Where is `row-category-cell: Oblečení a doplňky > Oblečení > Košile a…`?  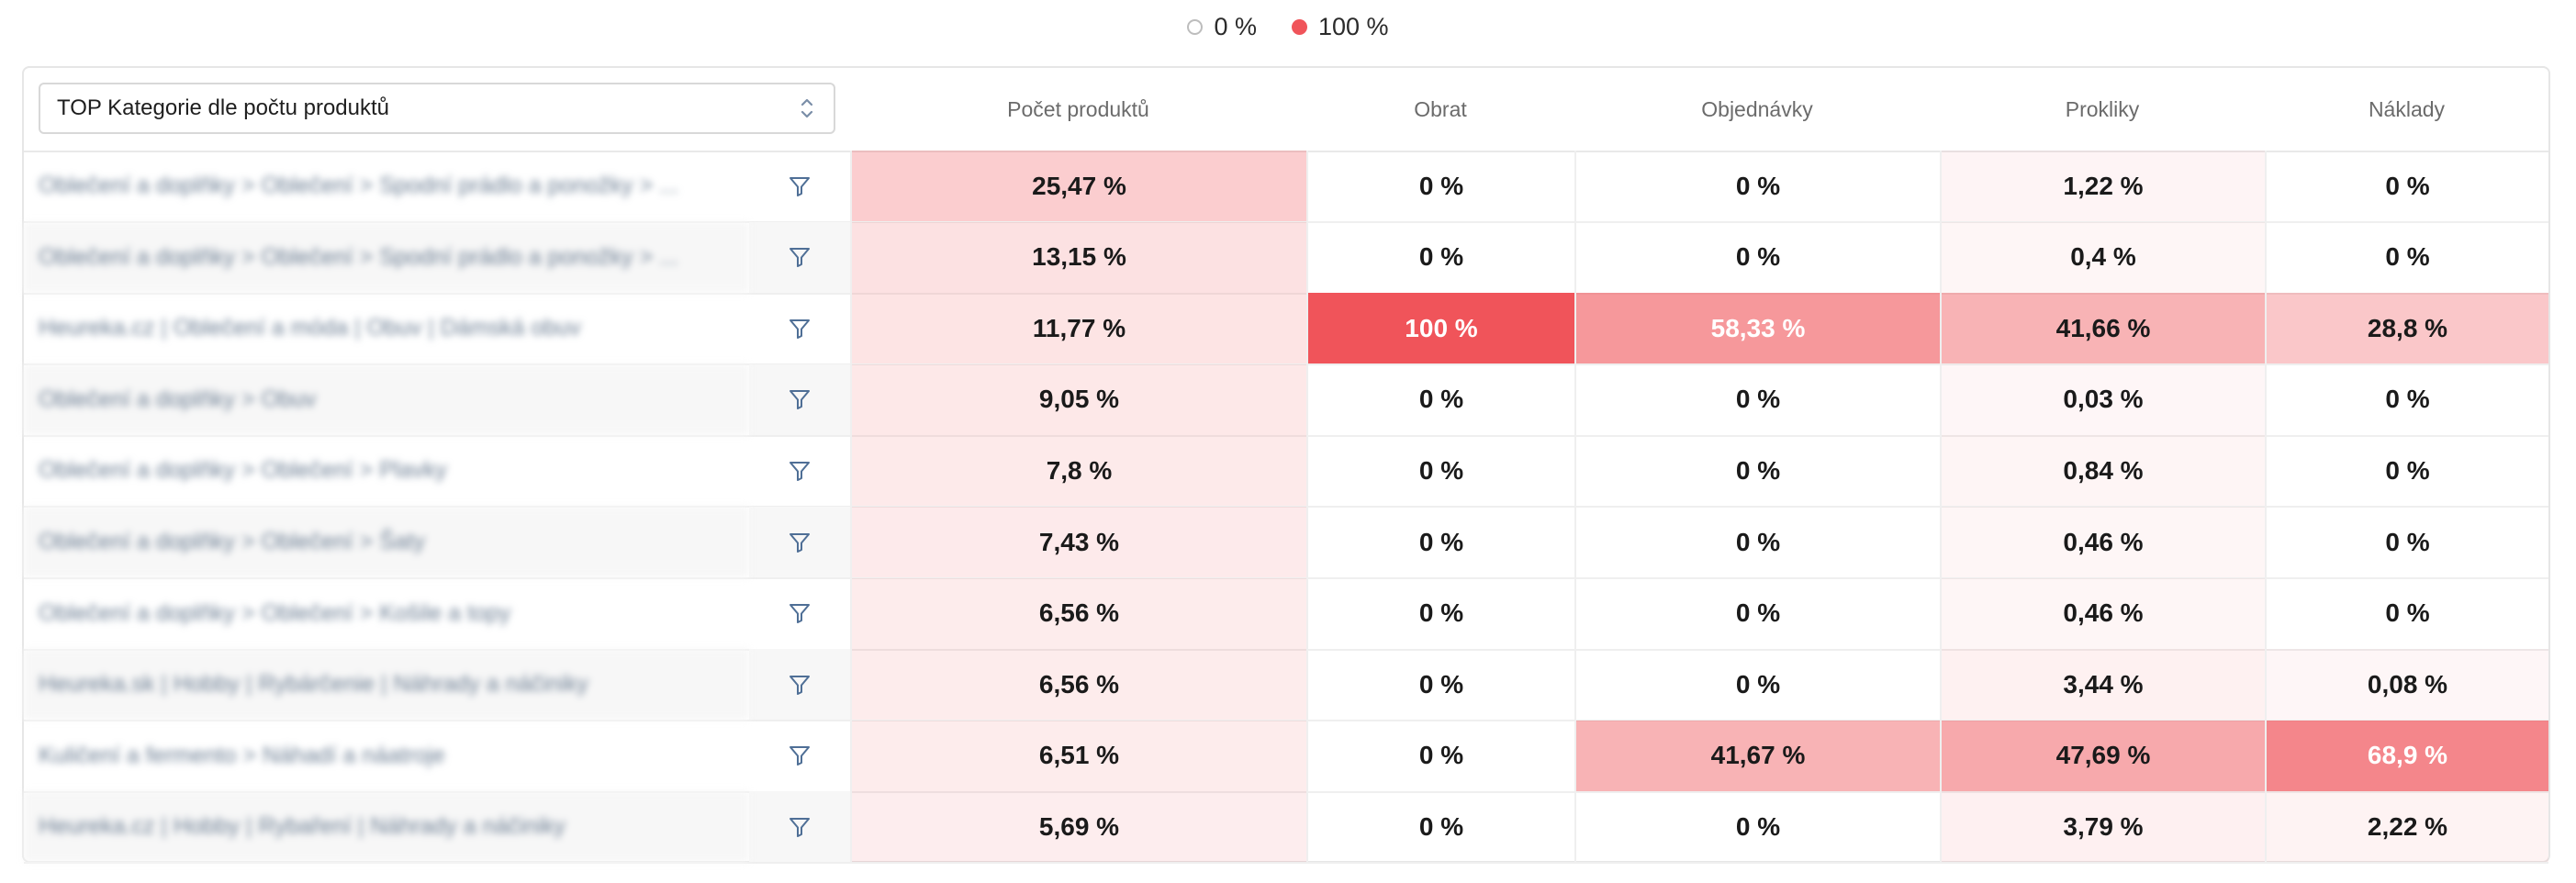
row-category-cell: Oblečení a doplňky > Oblečení > Košile a… is located at coordinates (437, 613).